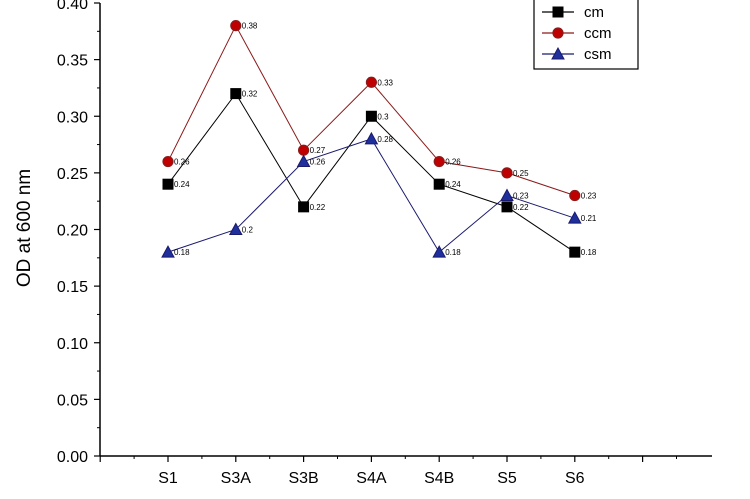 The width and height of the screenshot is (750, 499). What do you see at coordinates (250, 94) in the screenshot?
I see `data-label-cm: 0.32` at bounding box center [250, 94].